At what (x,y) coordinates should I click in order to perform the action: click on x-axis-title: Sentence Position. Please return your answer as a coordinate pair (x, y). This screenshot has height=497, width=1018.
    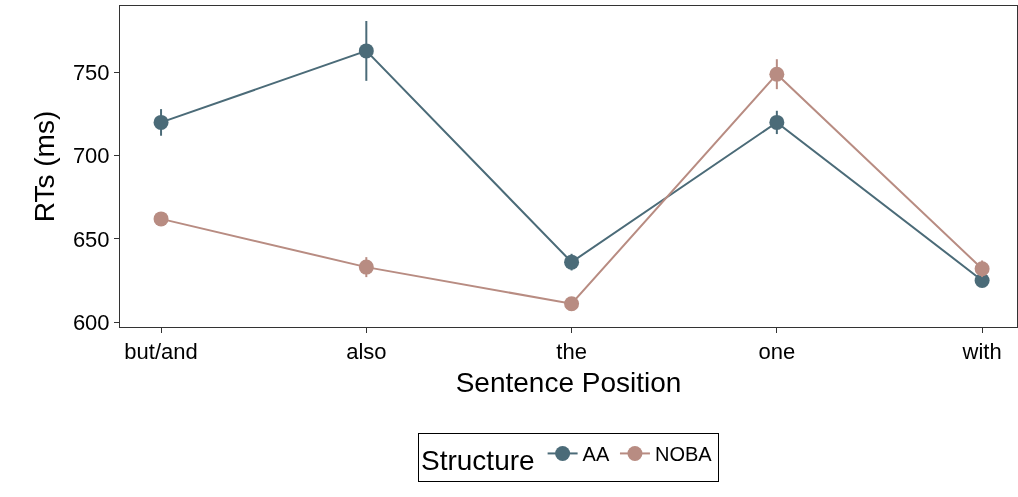
    Looking at the image, I should click on (568, 382).